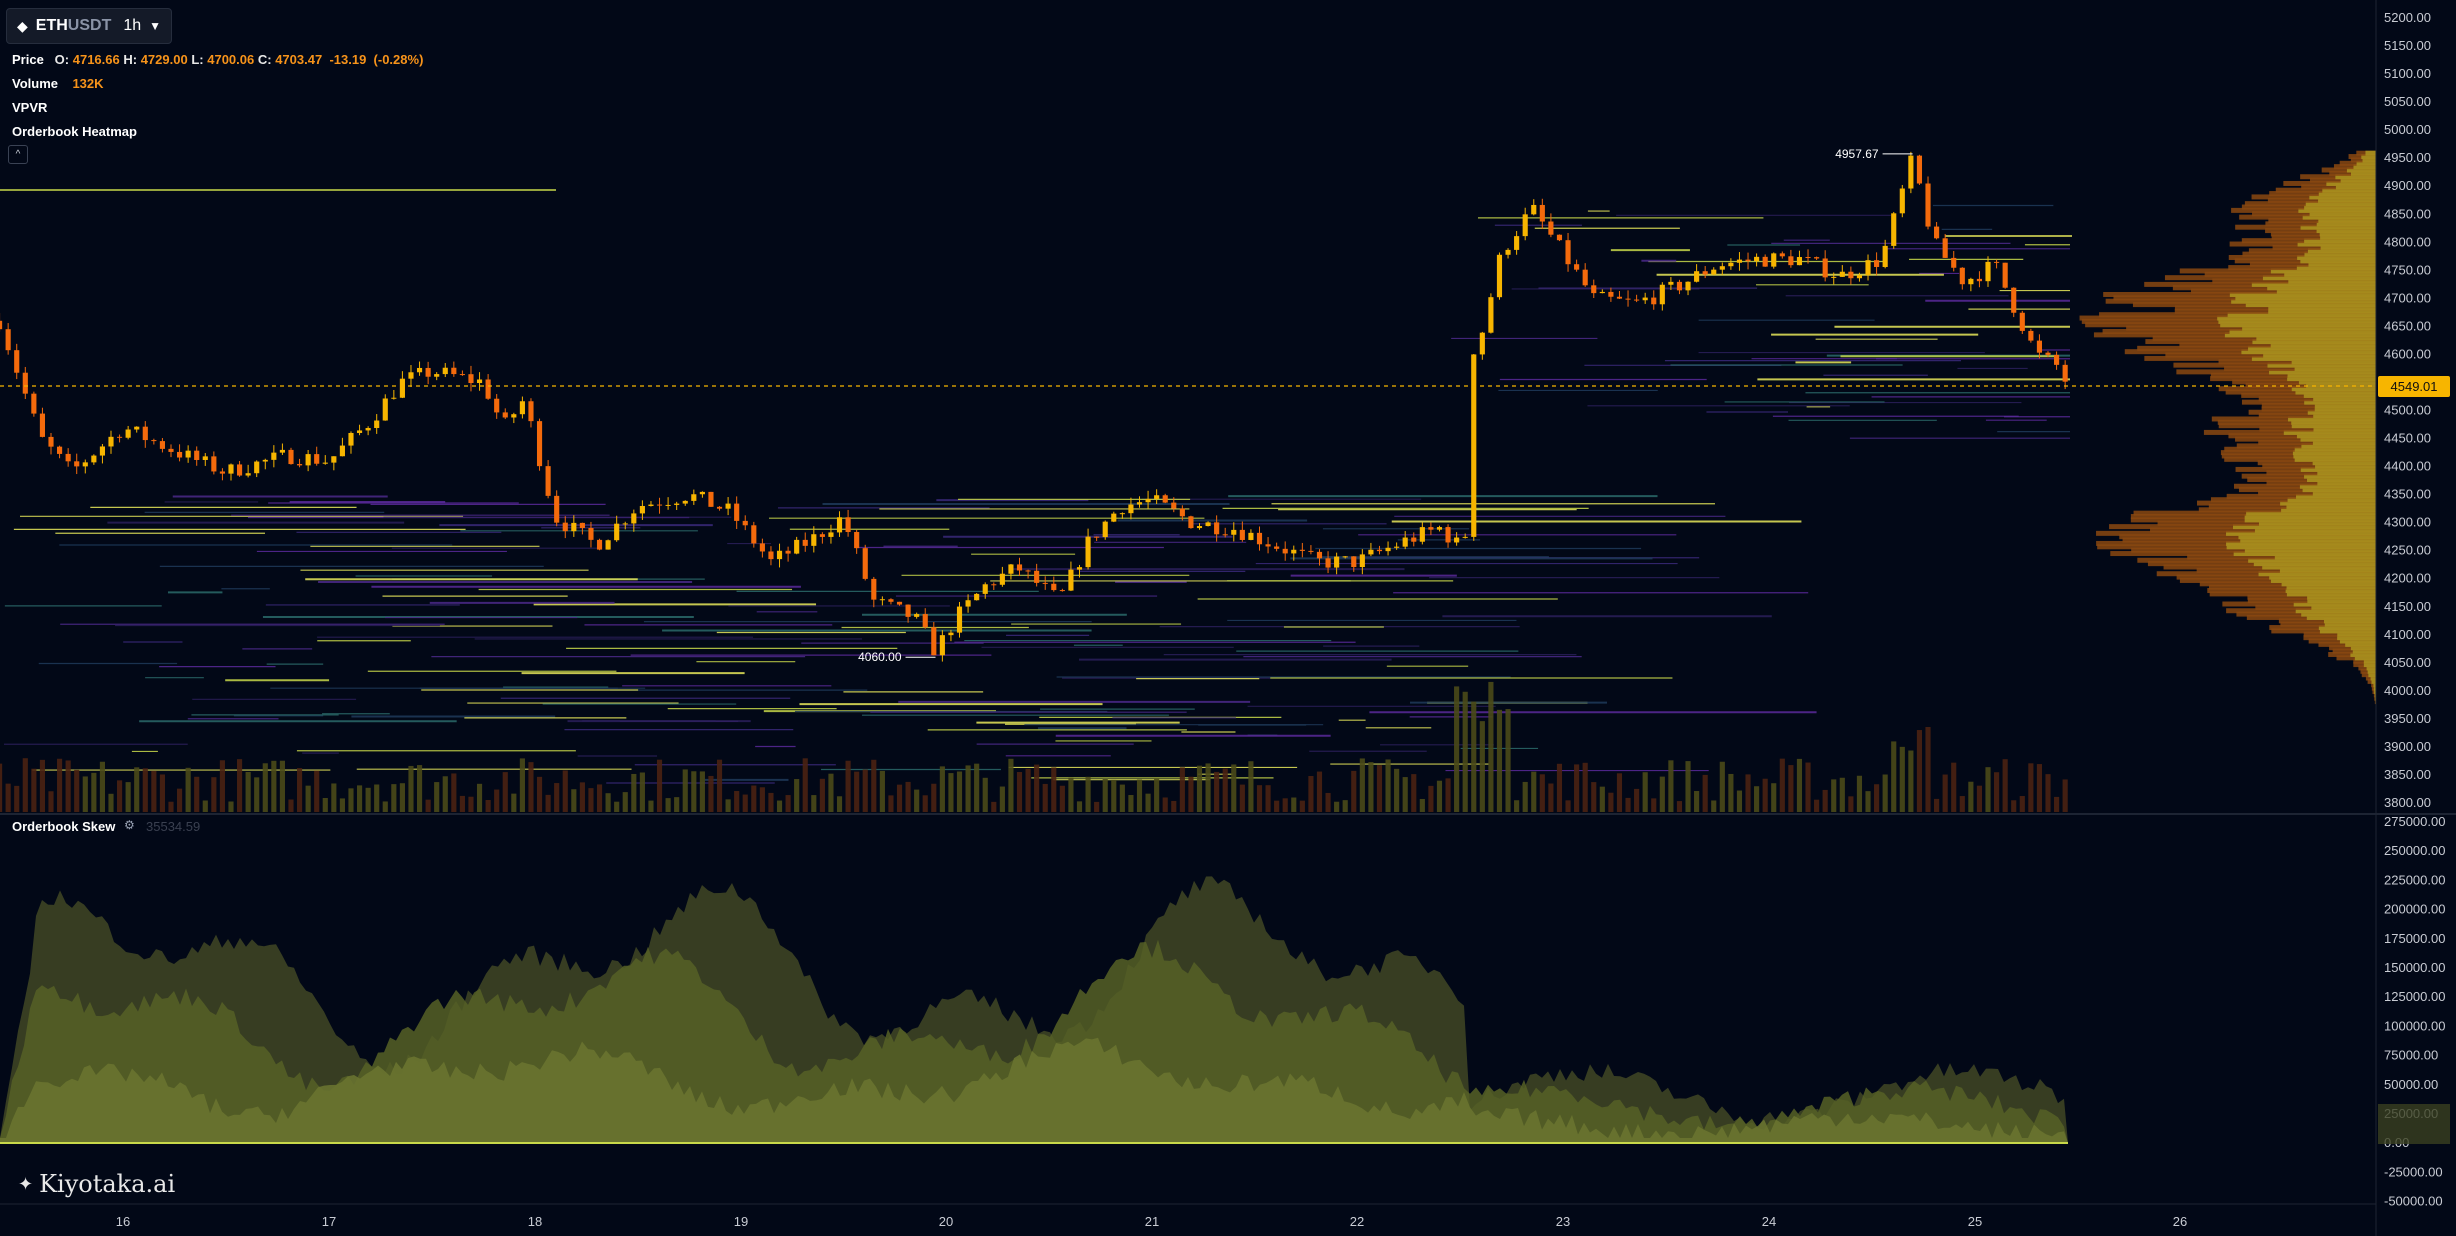 The image size is (2456, 1236). I want to click on symbol-selector: ◆ ETHUSDT 1h ▼, so click(89, 26).